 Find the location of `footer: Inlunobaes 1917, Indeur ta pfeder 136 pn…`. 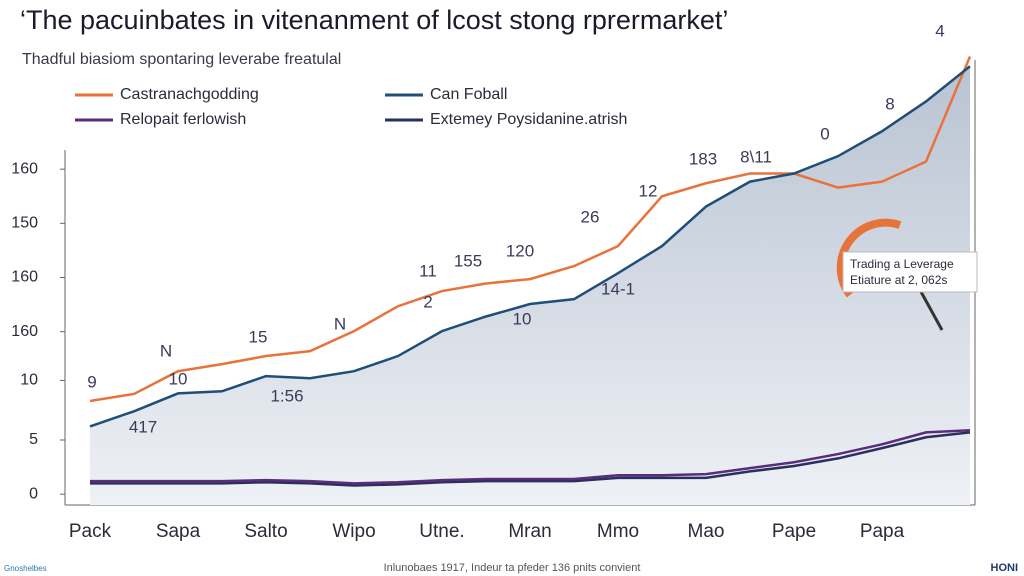

footer: Inlunobaes 1917, Indeur ta pfeder 136 pn… is located at coordinates (512, 568).